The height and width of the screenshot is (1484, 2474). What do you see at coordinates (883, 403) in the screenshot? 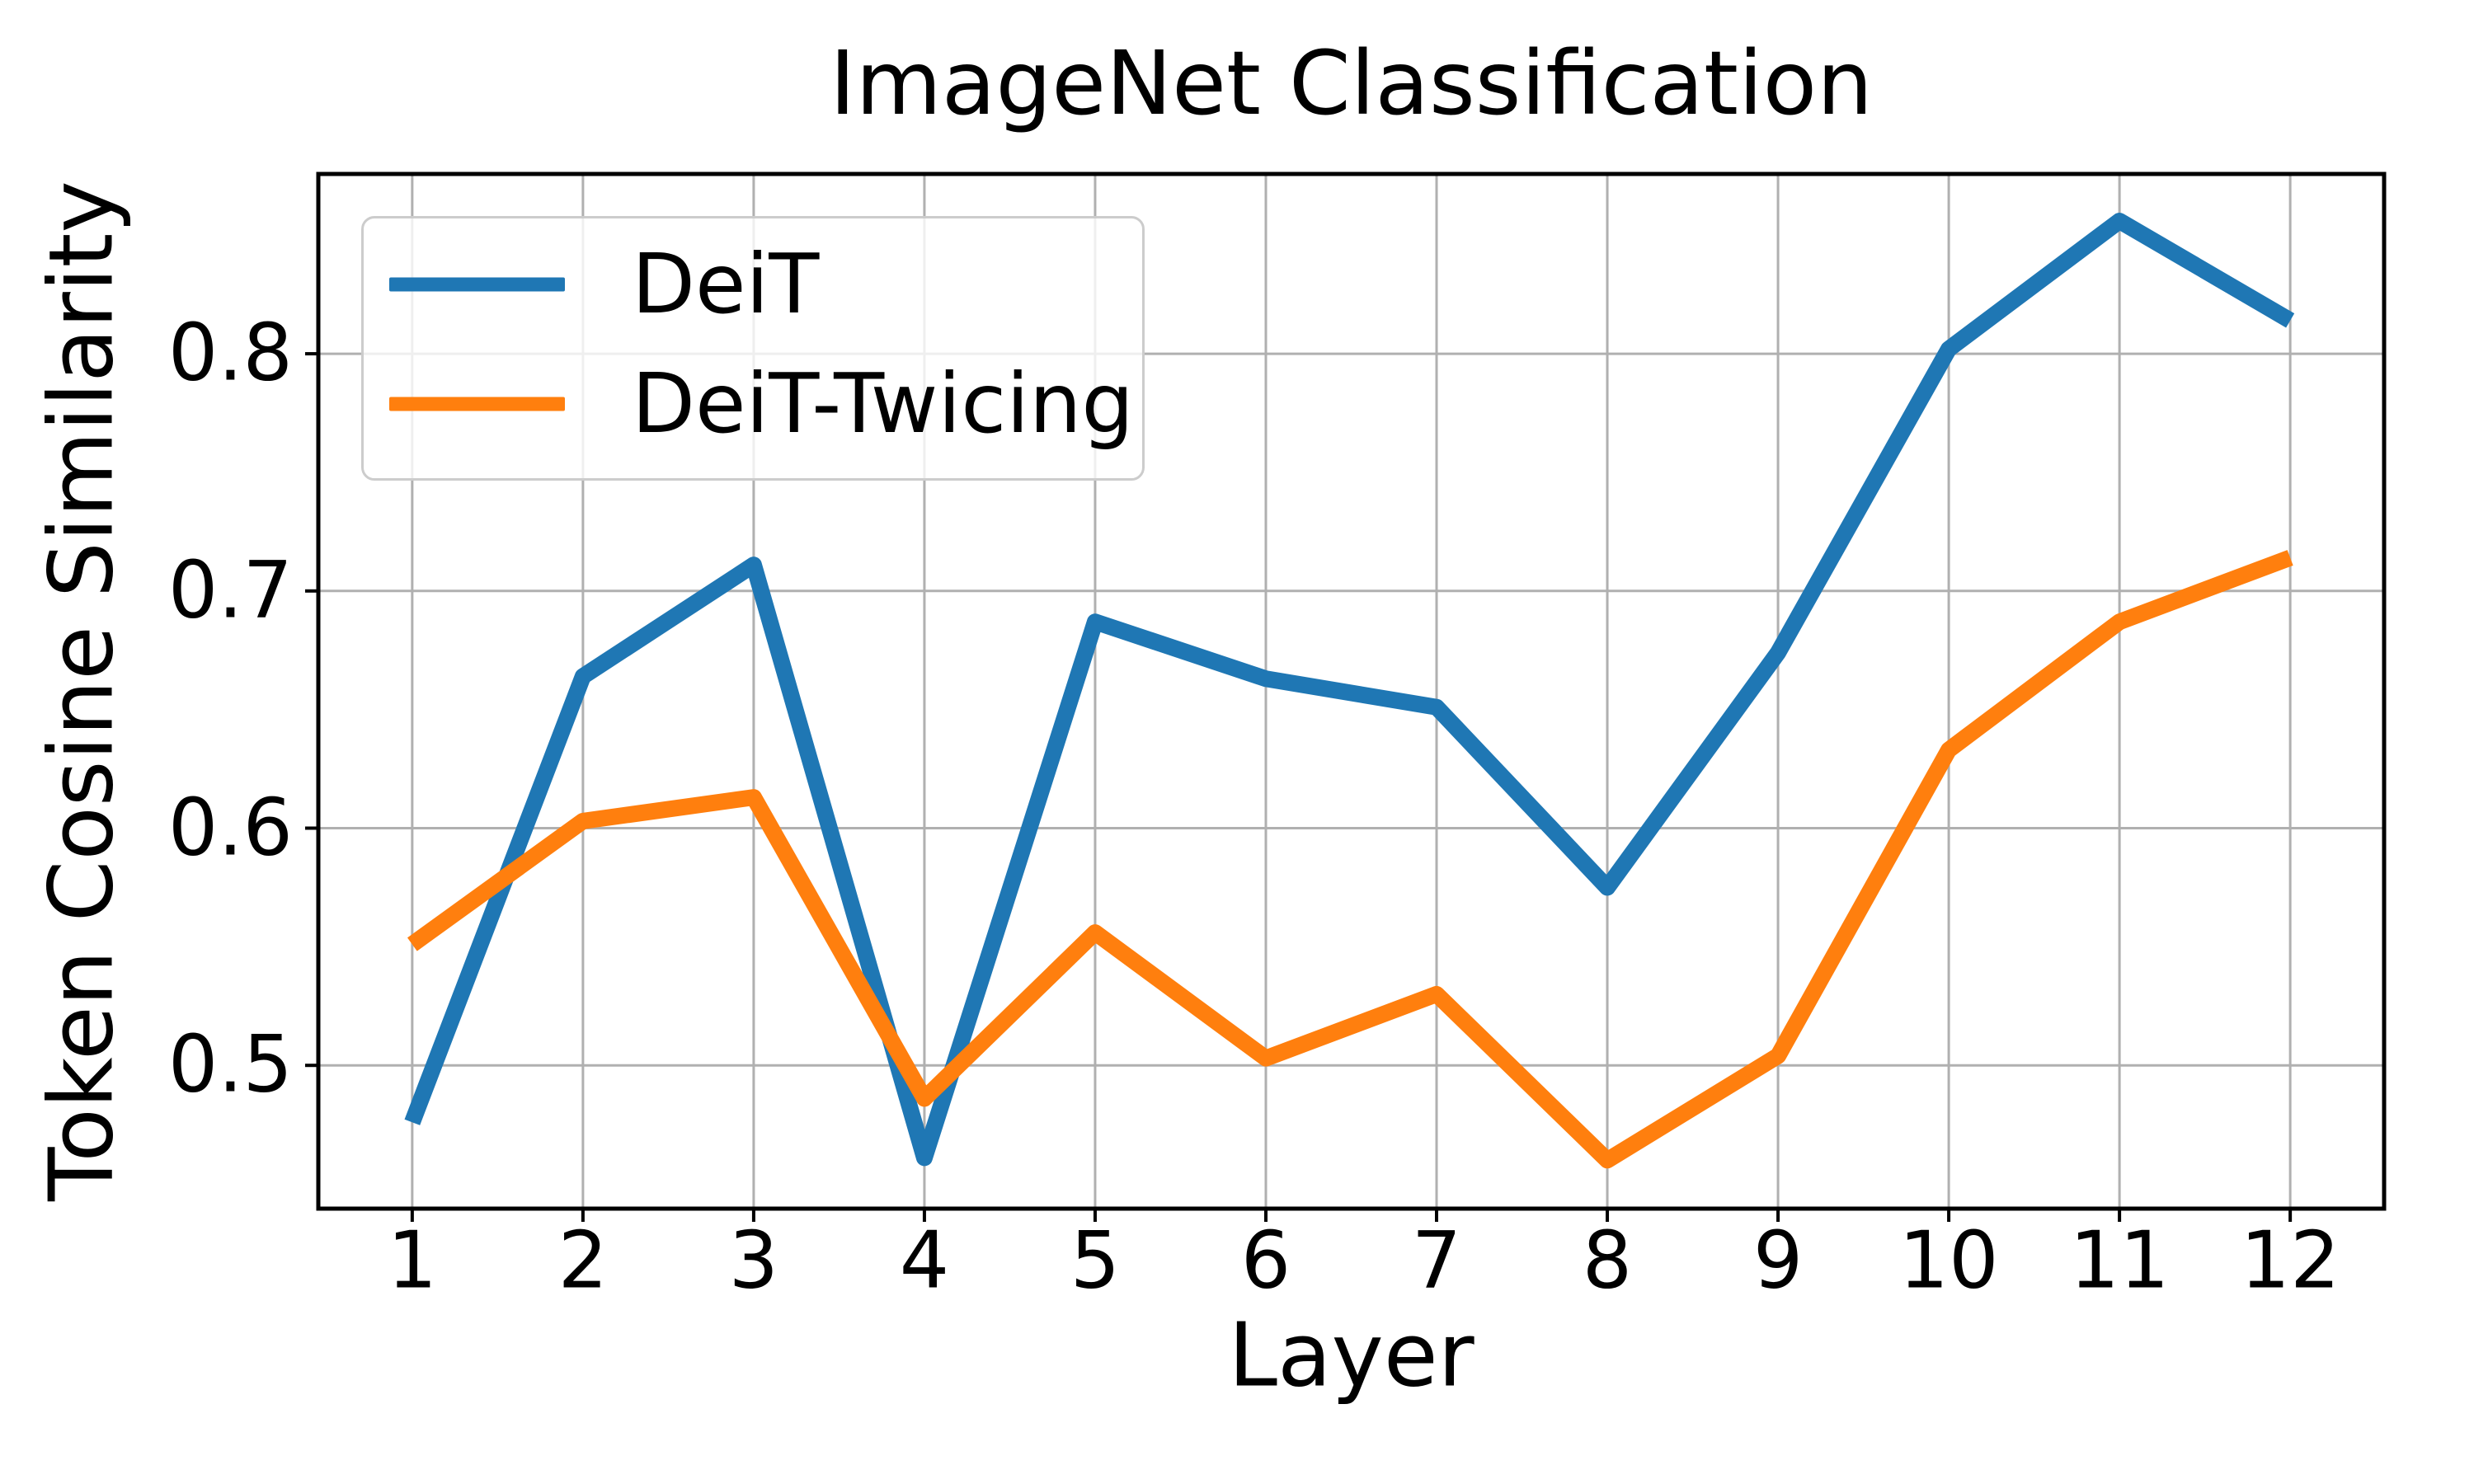
I see `legend-label: DeiT-Twicing` at bounding box center [883, 403].